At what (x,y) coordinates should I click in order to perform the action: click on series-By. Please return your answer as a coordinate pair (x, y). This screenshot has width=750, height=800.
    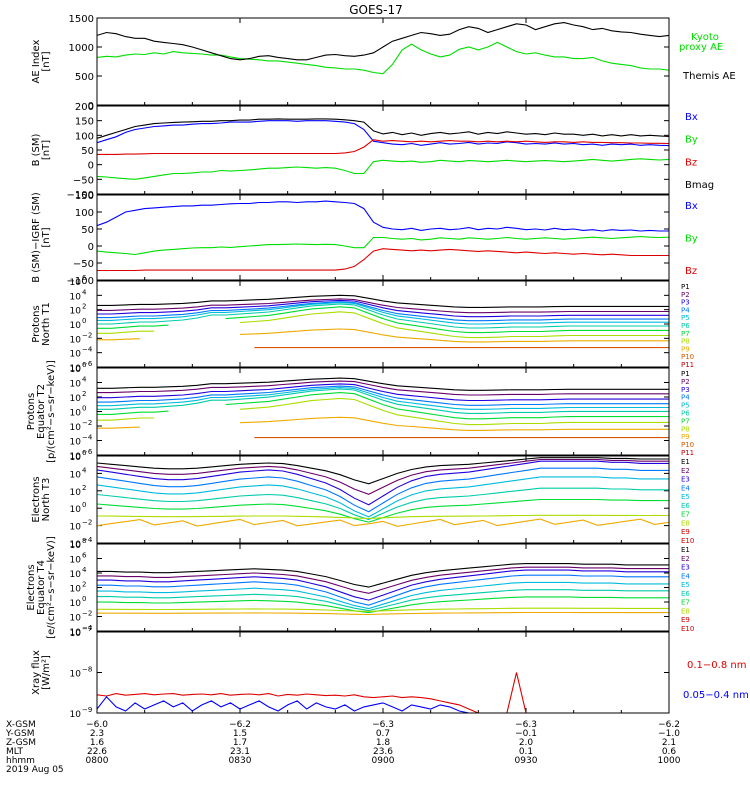
    Looking at the image, I should click on (383, 245).